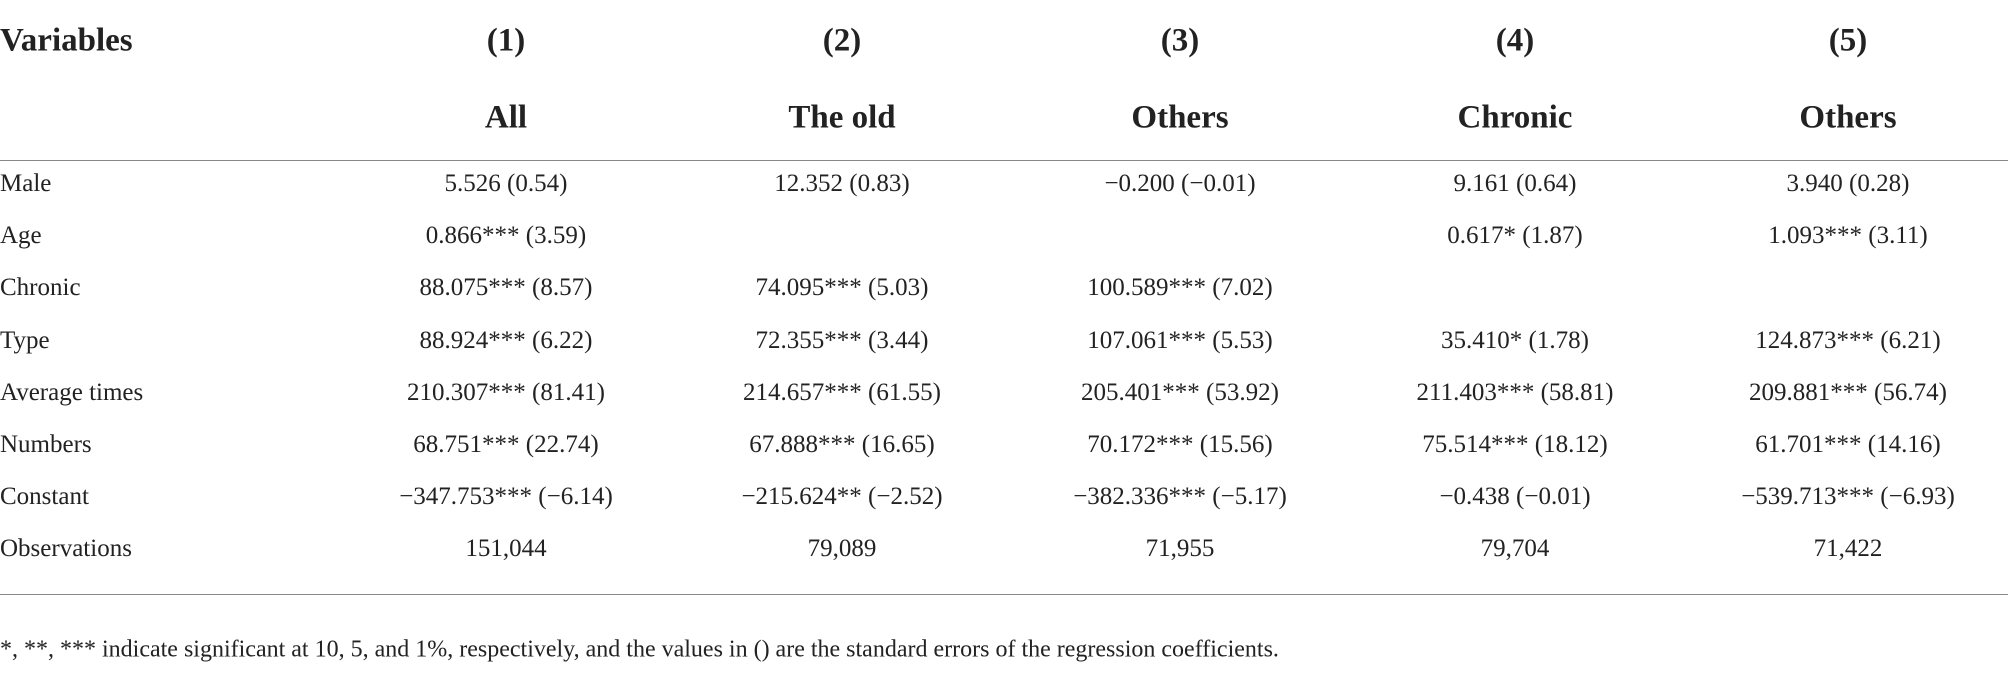 The width and height of the screenshot is (2008, 675). What do you see at coordinates (506, 392) in the screenshot?
I see `cell: 210.307*** (81.41)` at bounding box center [506, 392].